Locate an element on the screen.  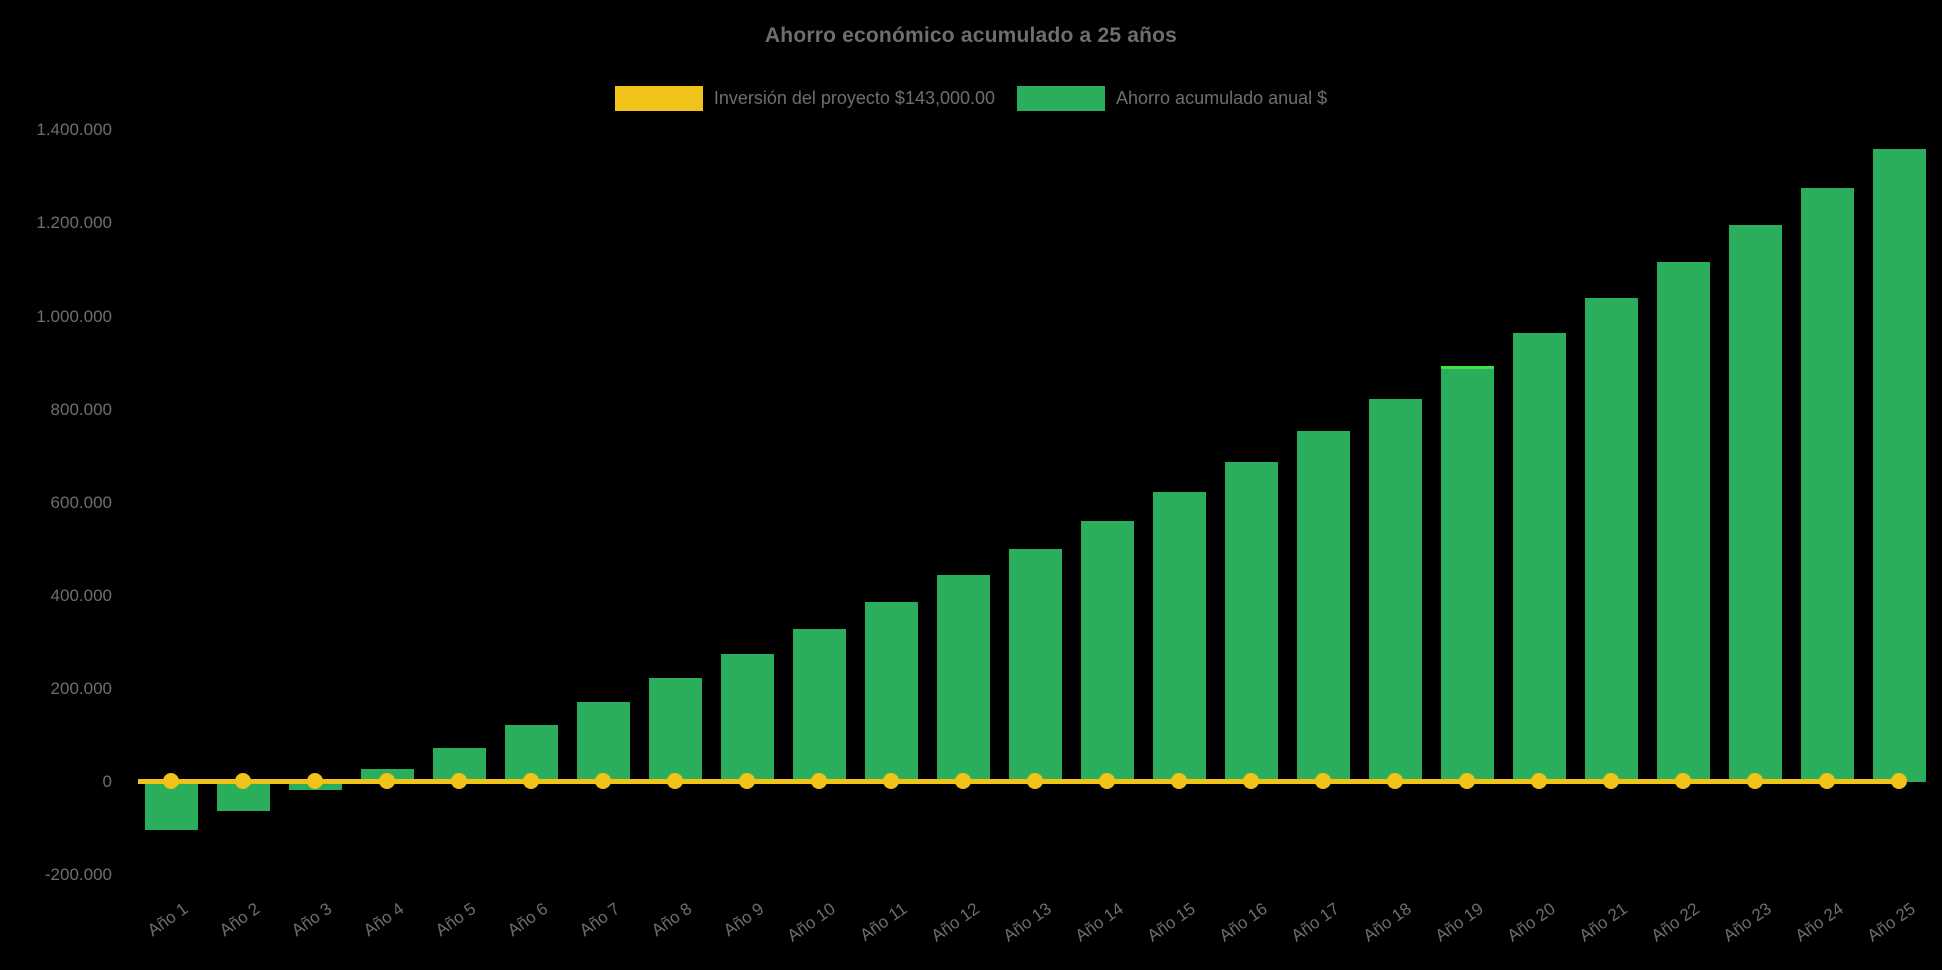
x-axis-tick-label: Año 15 is located at coordinates (1171, 922).